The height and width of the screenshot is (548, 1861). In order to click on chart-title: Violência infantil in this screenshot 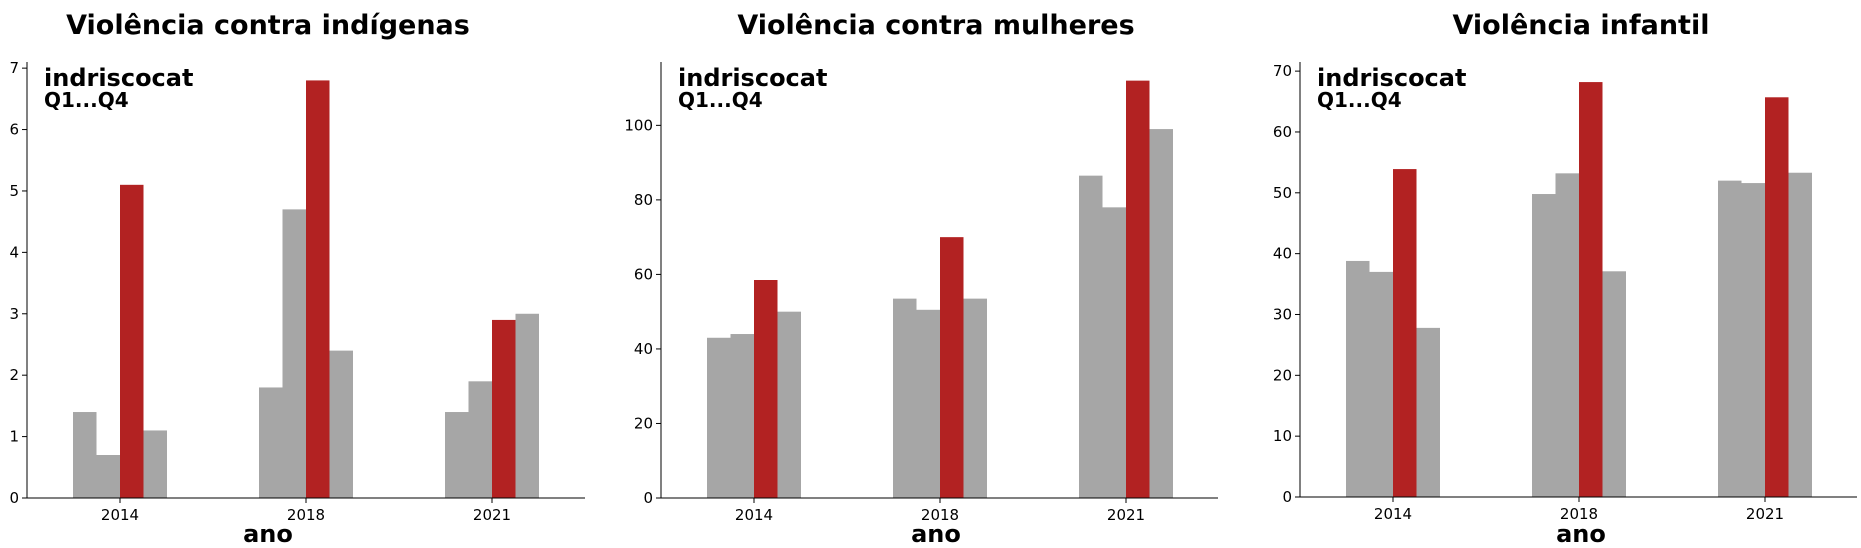, I will do `click(1581, 25)`.